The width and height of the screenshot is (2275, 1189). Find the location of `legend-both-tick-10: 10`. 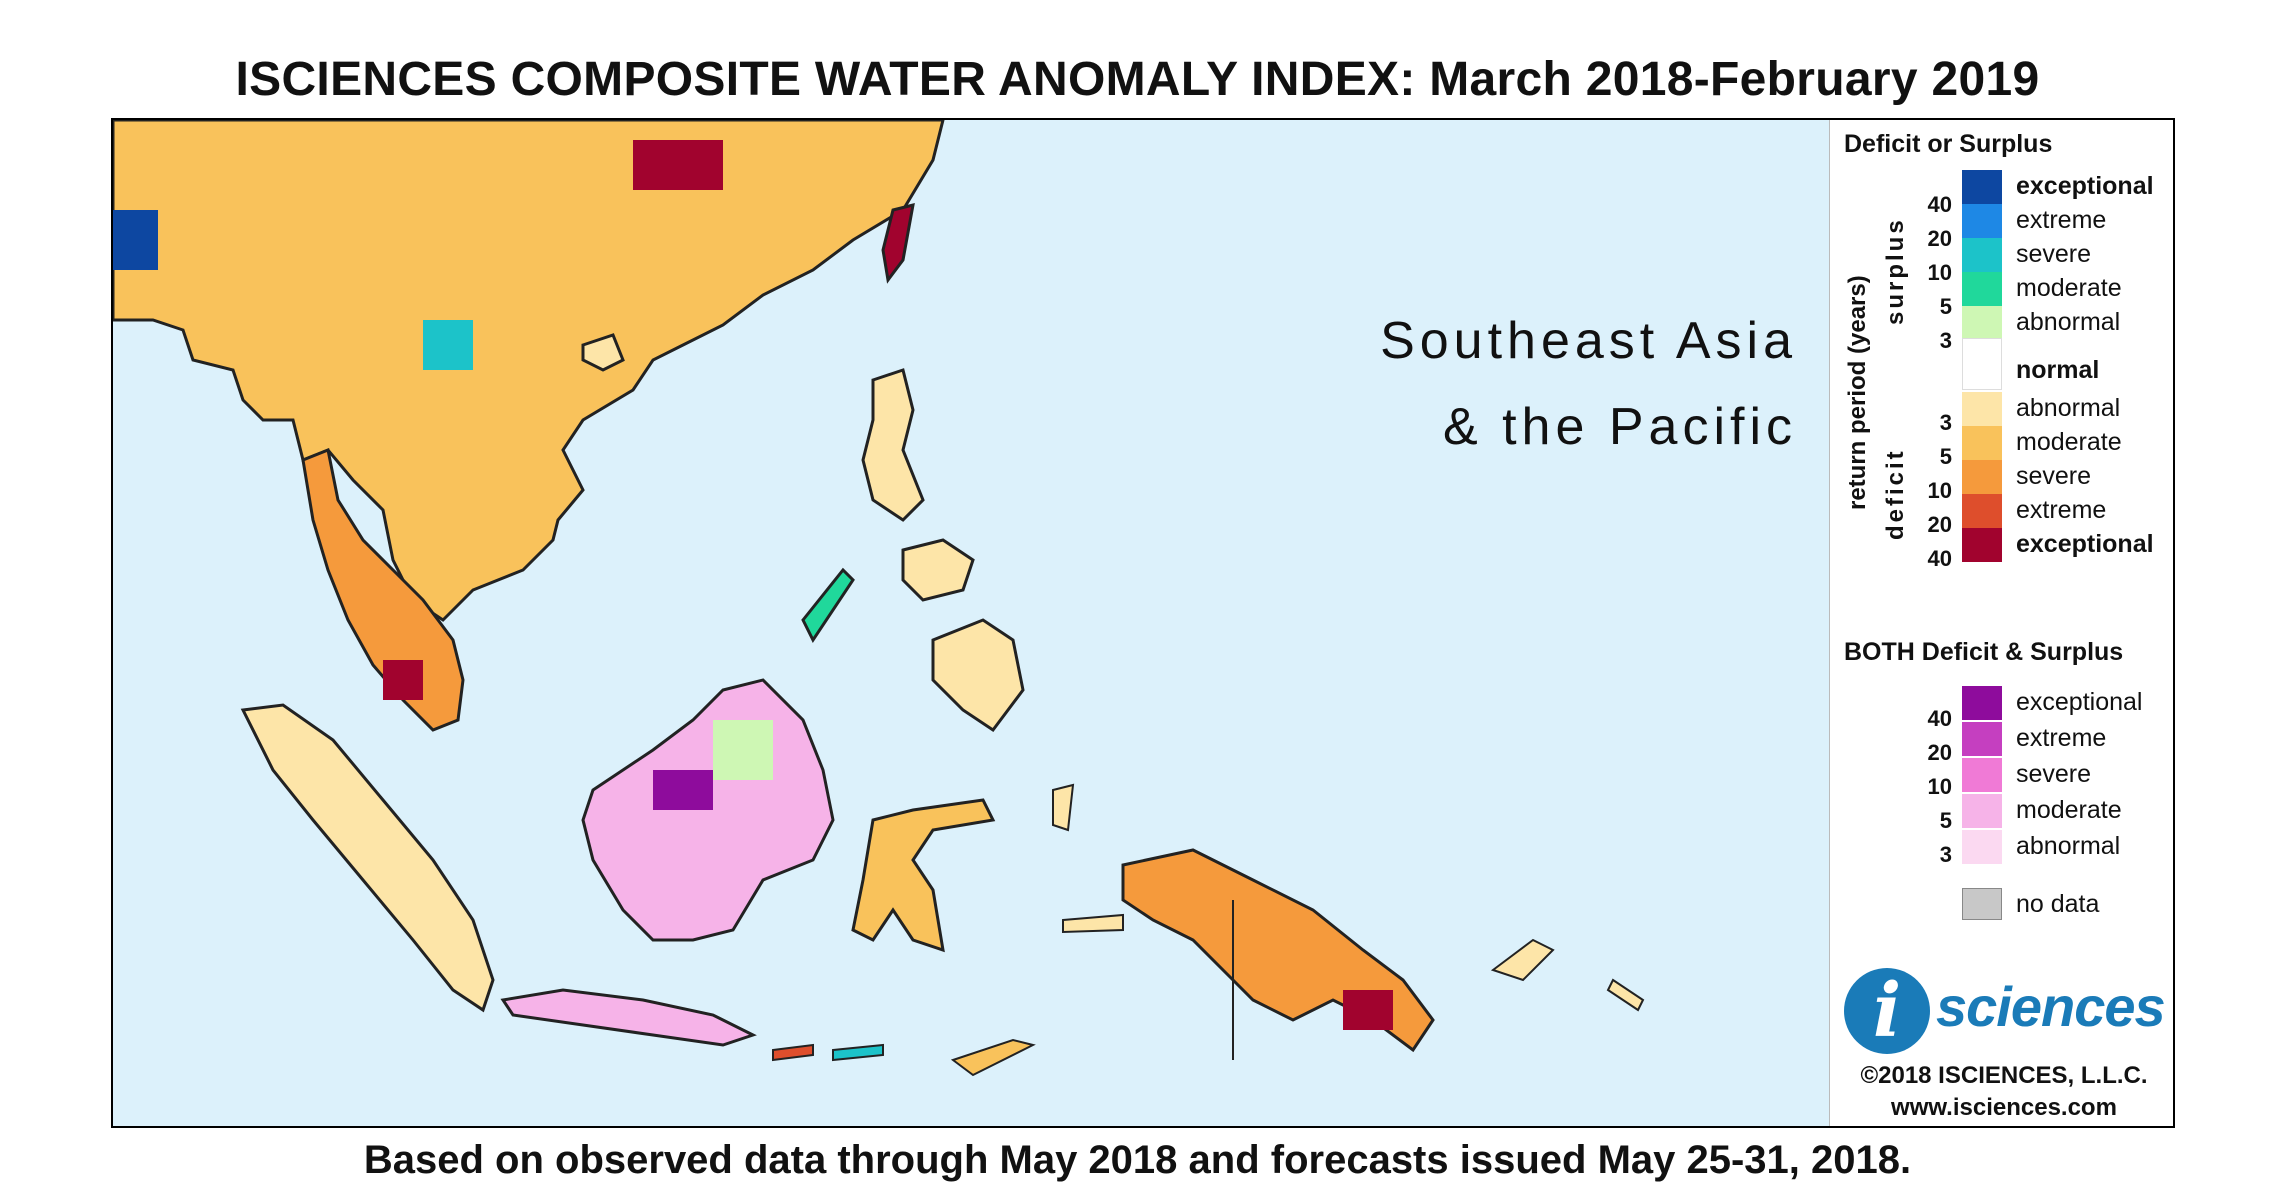

legend-both-tick-10: 10 is located at coordinates (1939, 786).